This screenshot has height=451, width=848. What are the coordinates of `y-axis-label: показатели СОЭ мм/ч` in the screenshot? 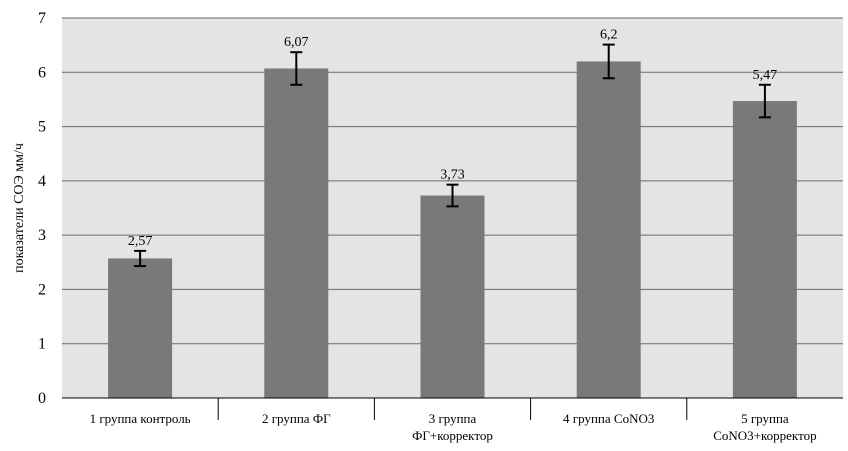 It's located at (19, 208).